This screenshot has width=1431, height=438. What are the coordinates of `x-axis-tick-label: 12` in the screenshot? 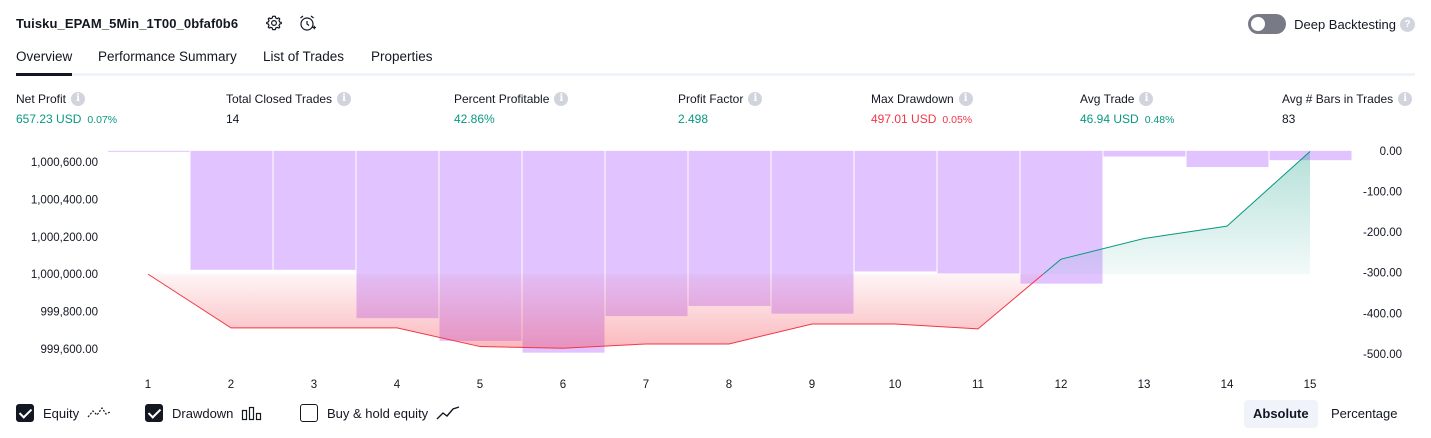 It's located at (1061, 385).